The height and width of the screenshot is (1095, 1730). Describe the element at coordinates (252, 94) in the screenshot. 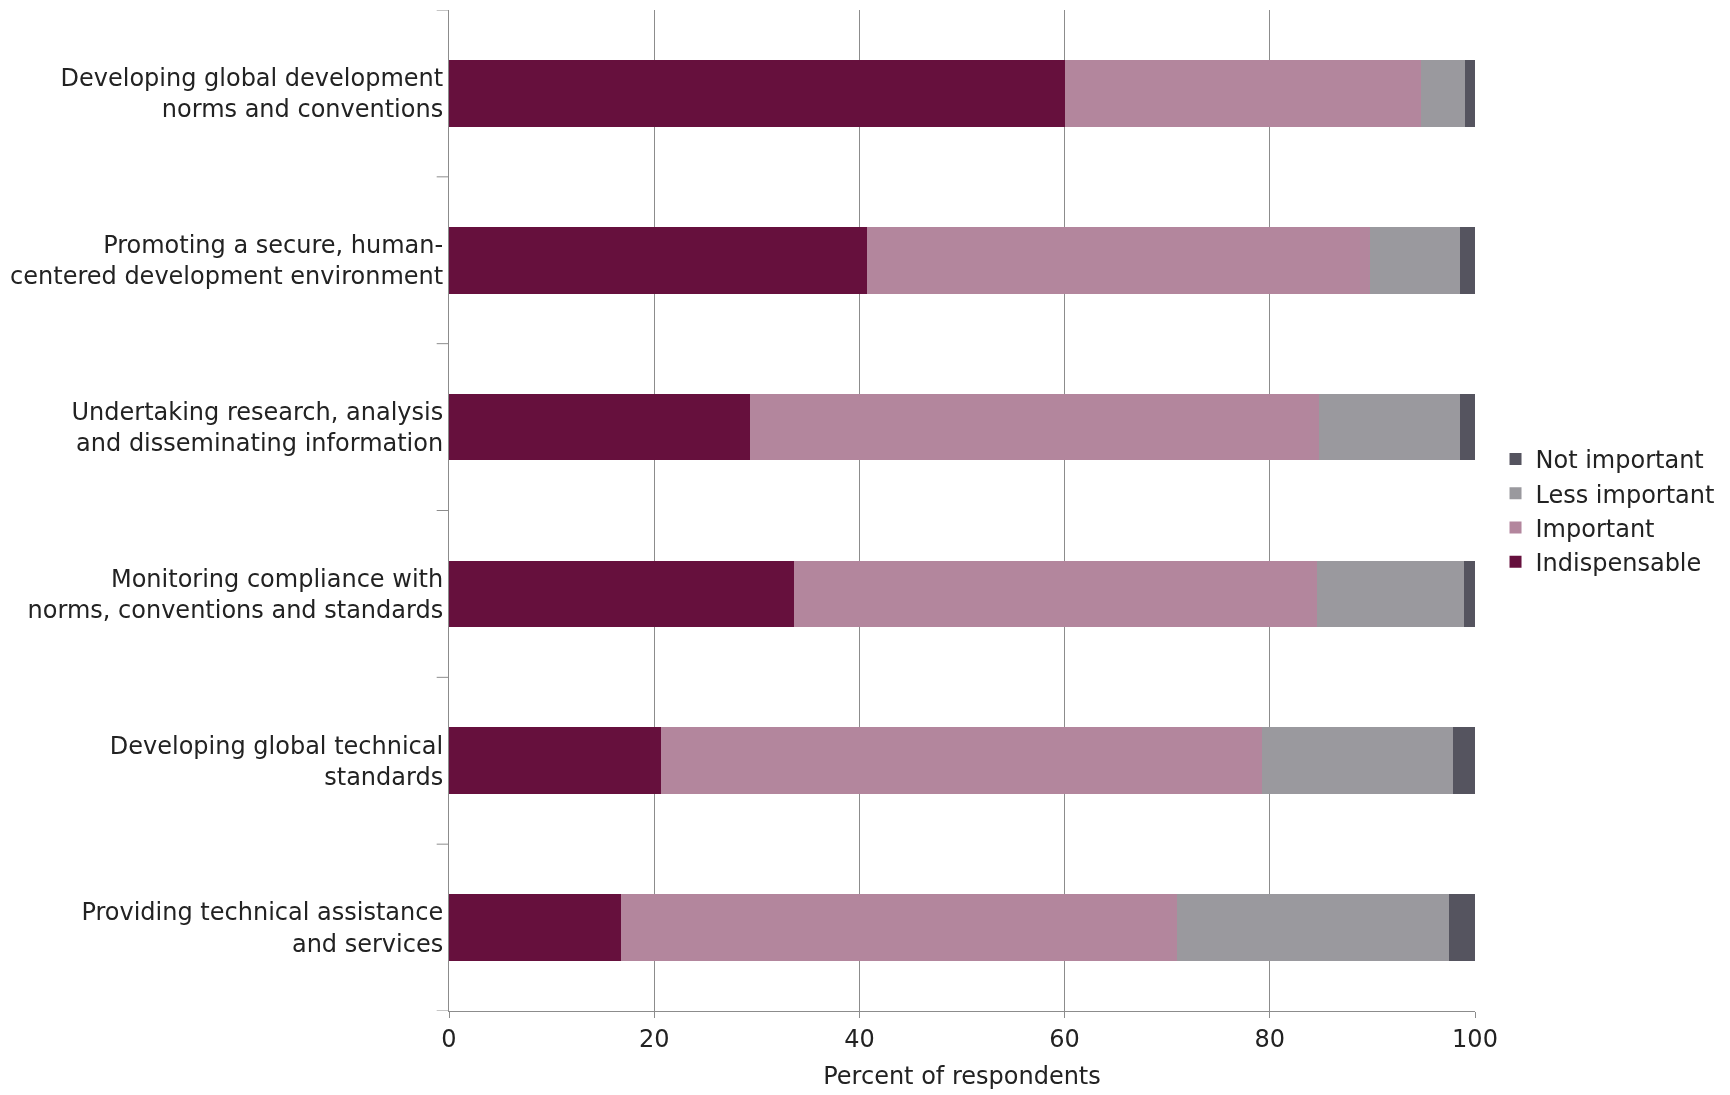

I see `y-tick-label: Developing global development norms and conventions` at that location.